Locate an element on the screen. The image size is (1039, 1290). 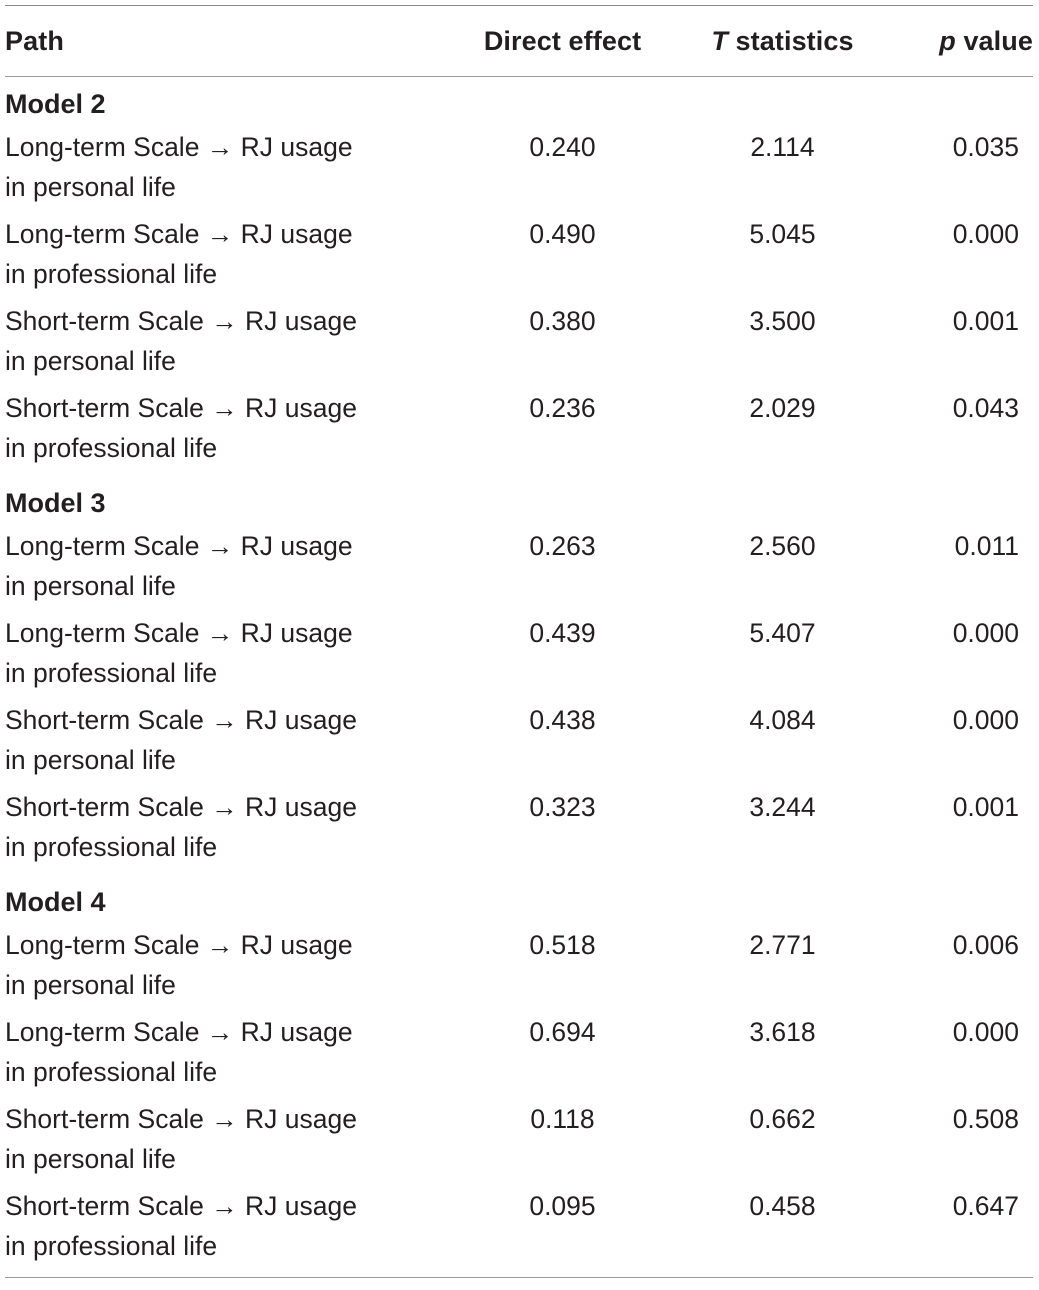
header-path: Path is located at coordinates (34, 40).